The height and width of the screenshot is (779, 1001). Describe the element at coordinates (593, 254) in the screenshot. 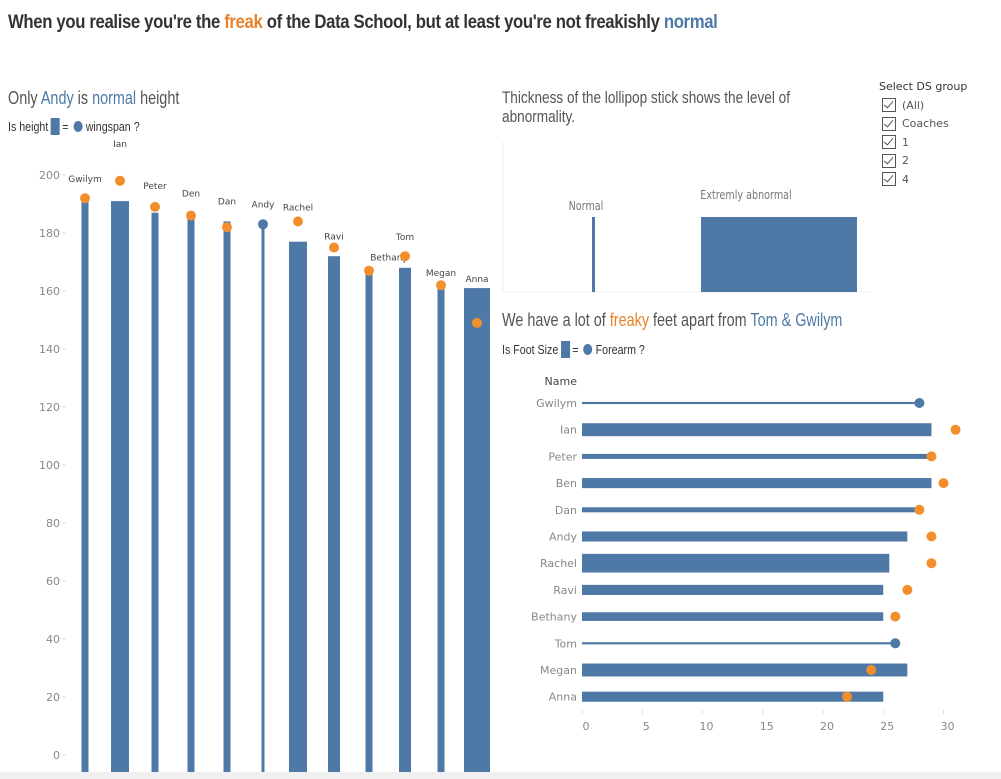

I see `normal-stick` at that location.